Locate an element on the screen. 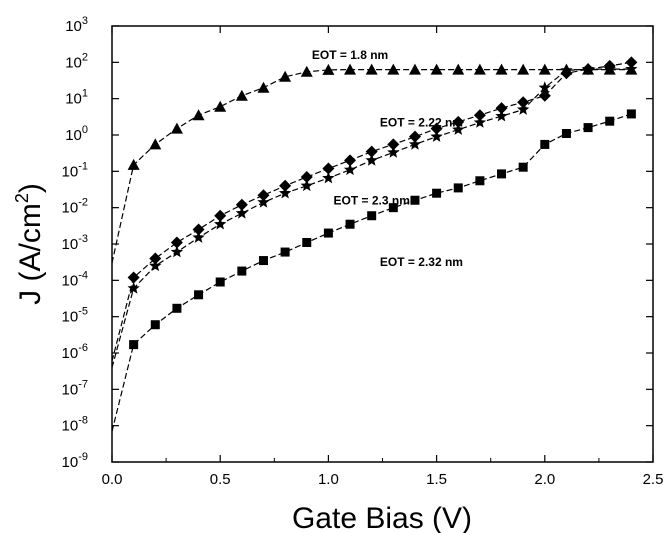 The height and width of the screenshot is (533, 671). eot-annotation: EOT = 1.8 nm is located at coordinates (350, 55).